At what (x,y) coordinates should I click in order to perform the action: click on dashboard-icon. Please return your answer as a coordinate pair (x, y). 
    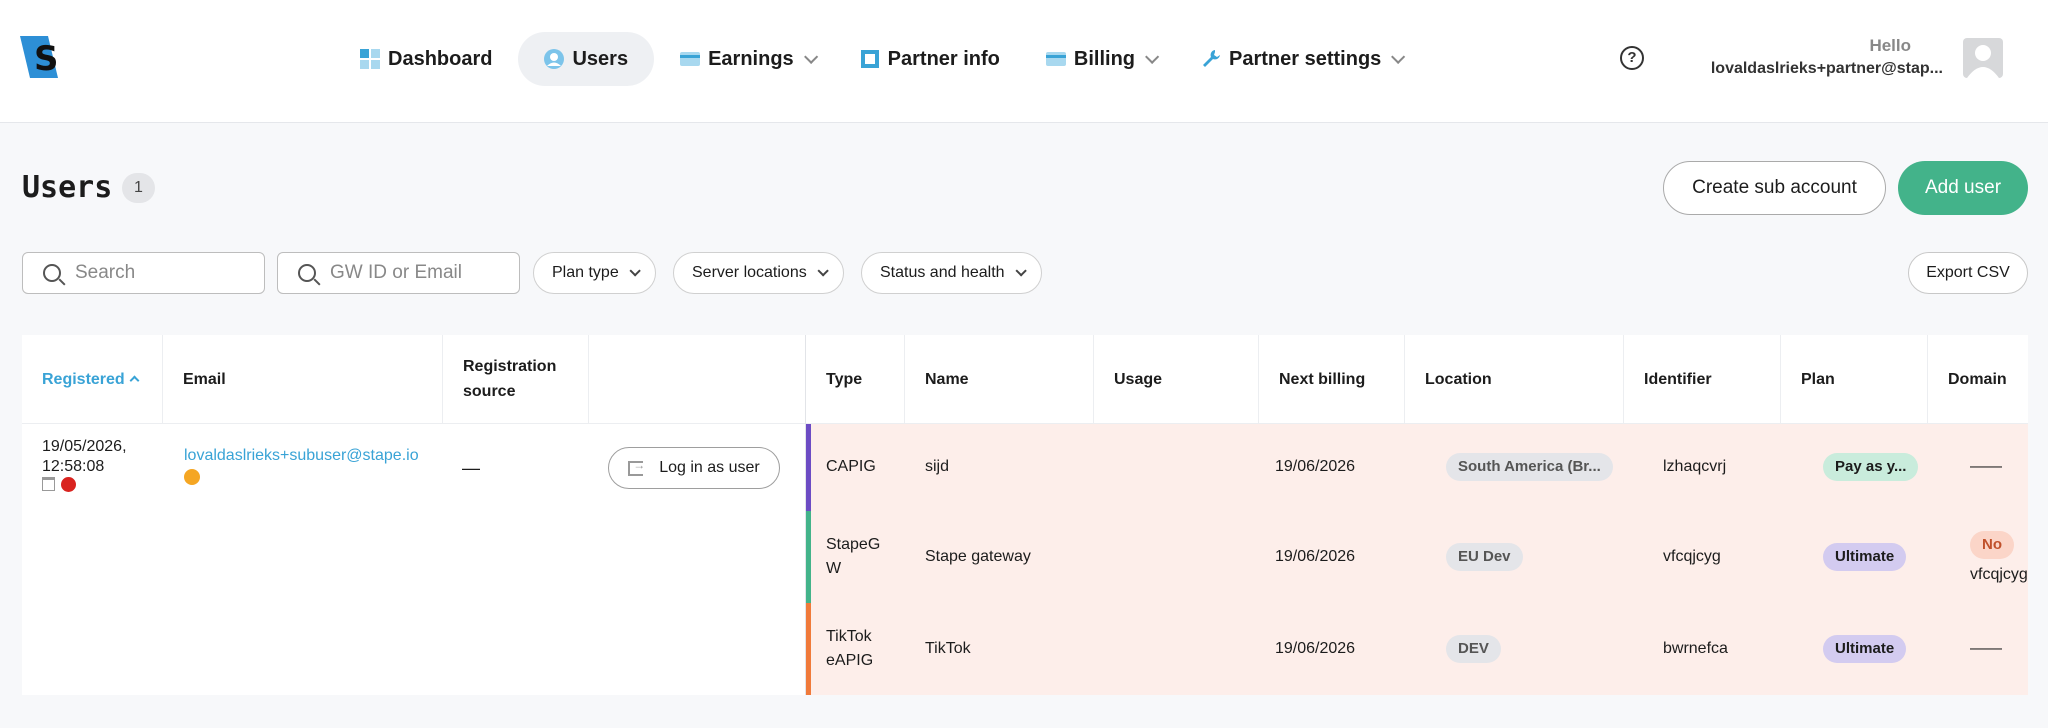
    Looking at the image, I should click on (370, 59).